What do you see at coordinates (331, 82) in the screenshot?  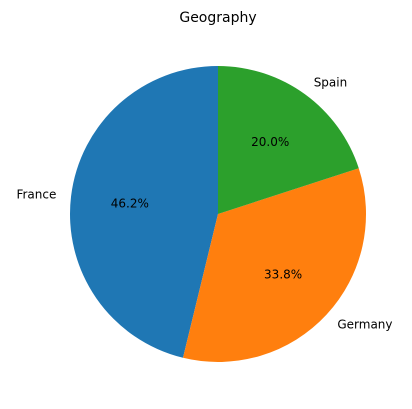 I see `category-label-spain: Spain` at bounding box center [331, 82].